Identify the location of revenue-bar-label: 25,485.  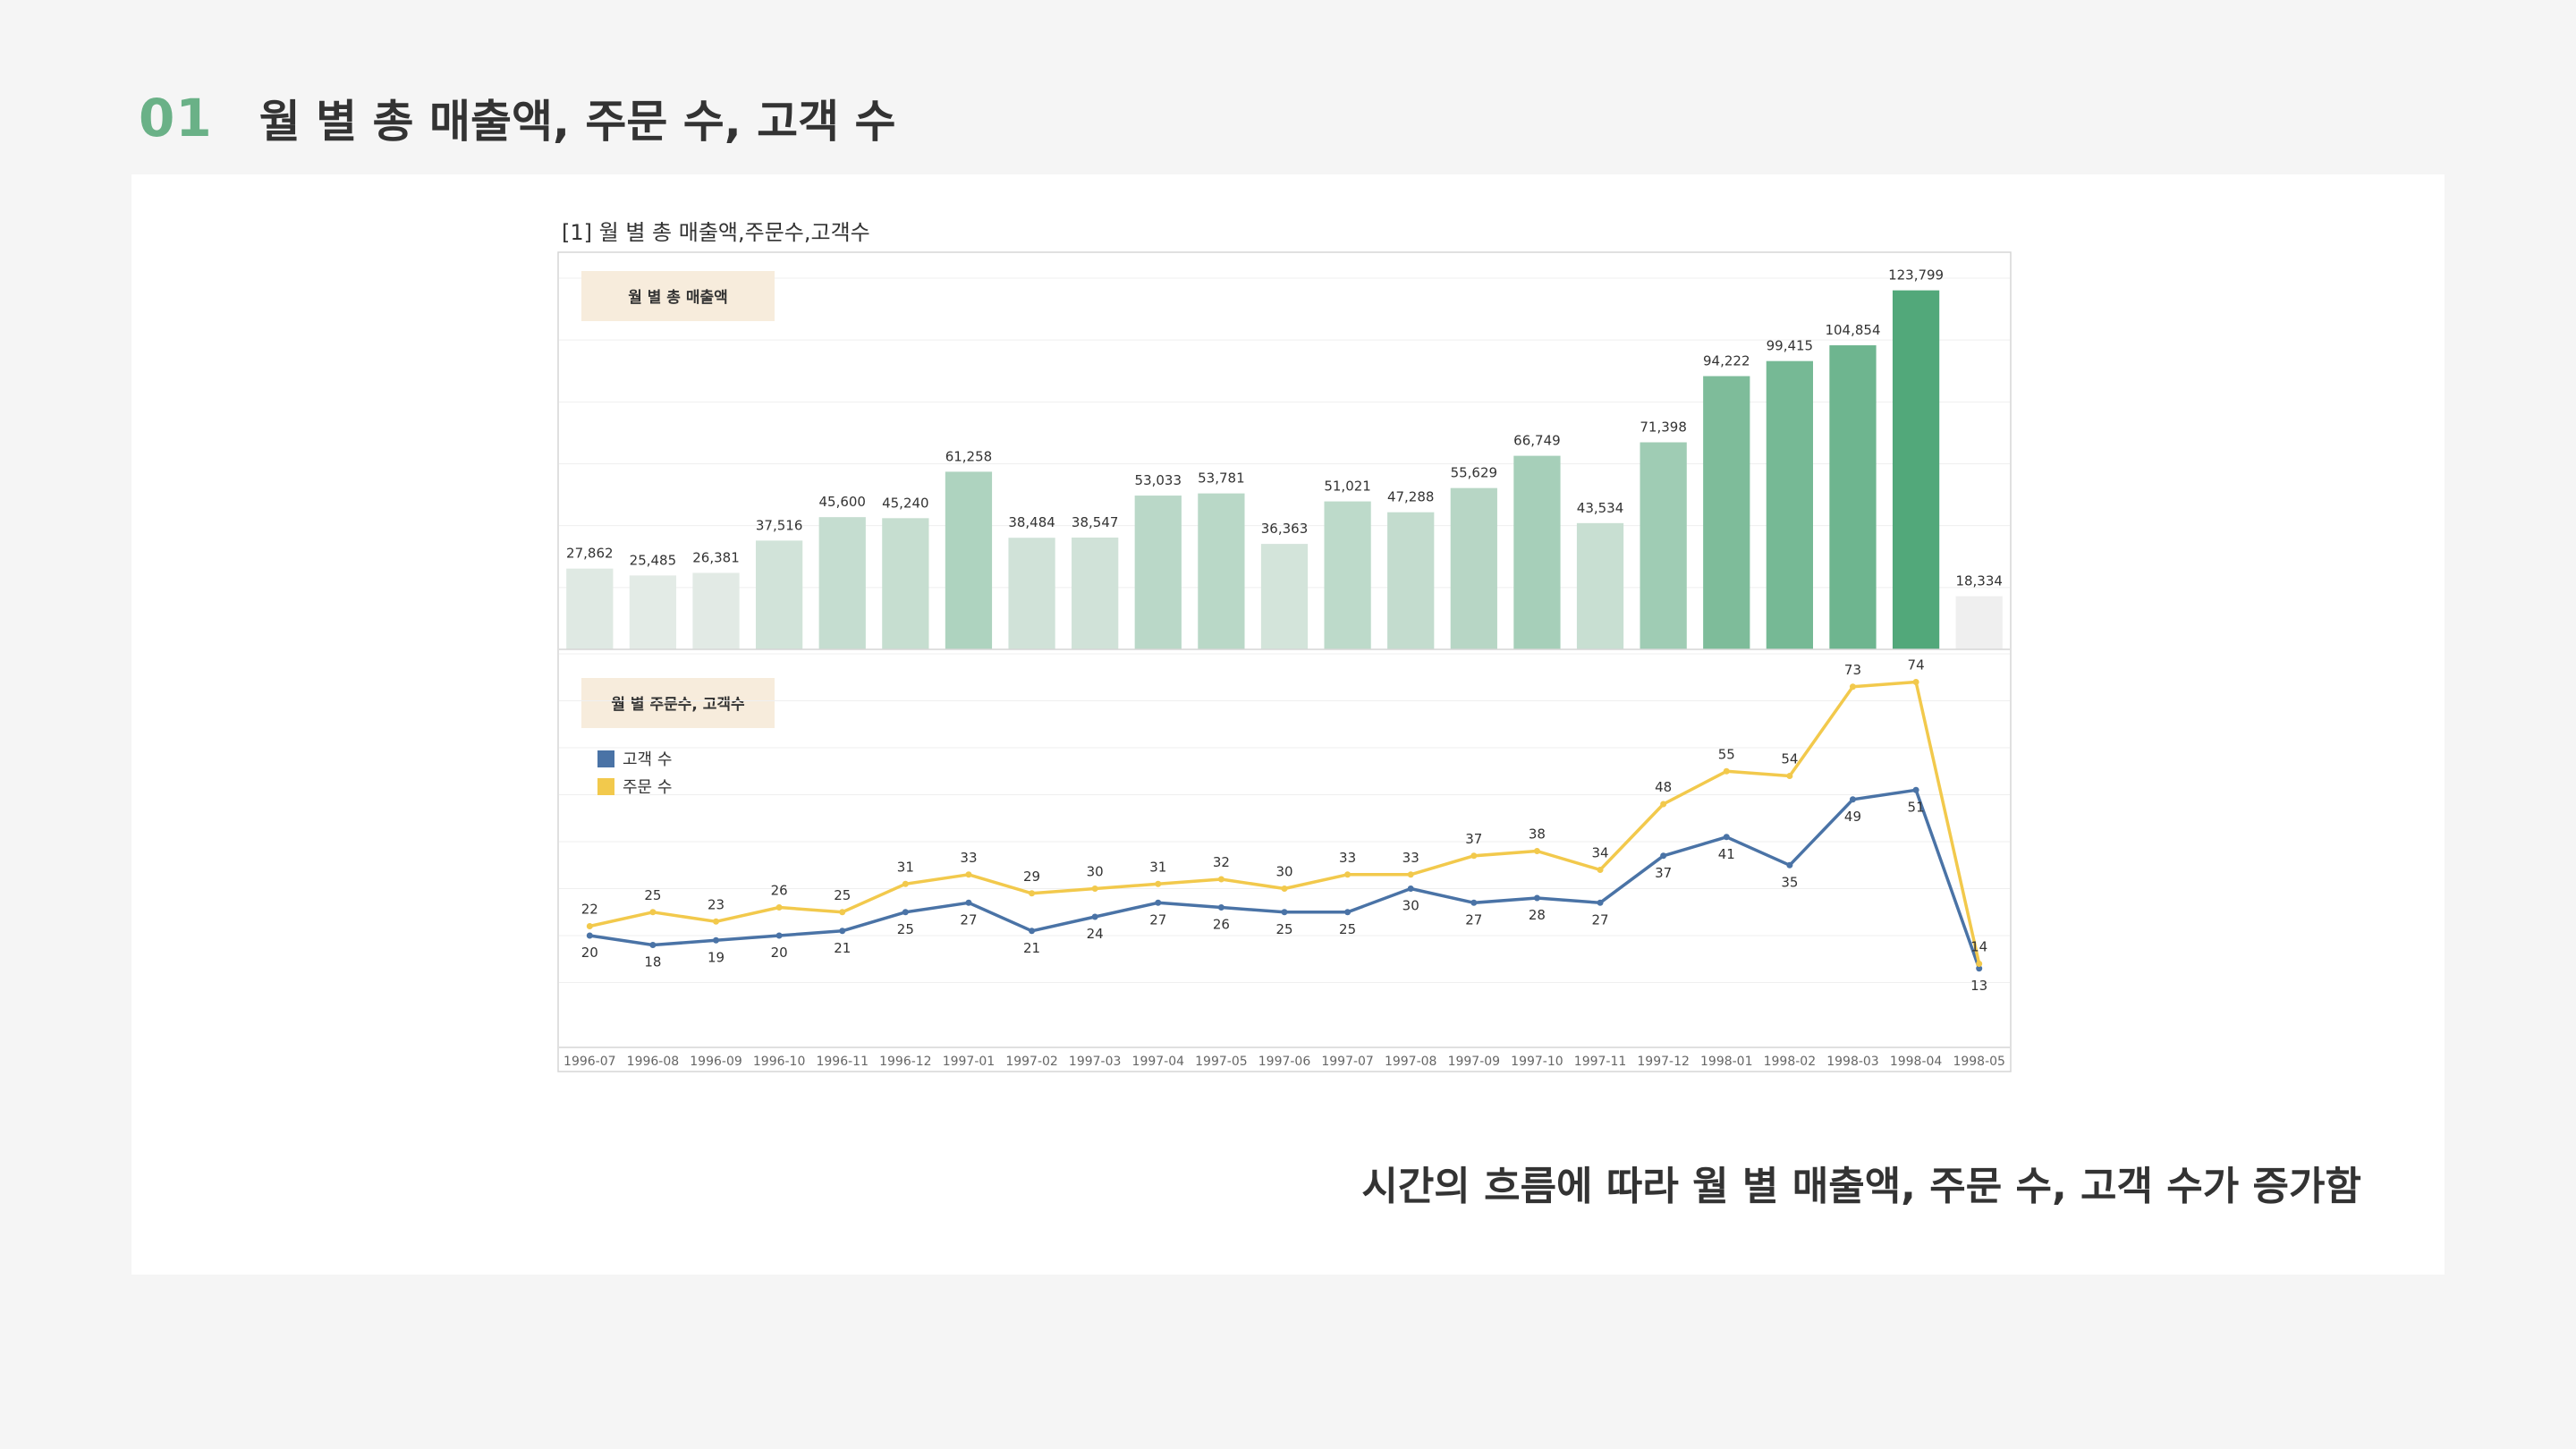
(653, 560).